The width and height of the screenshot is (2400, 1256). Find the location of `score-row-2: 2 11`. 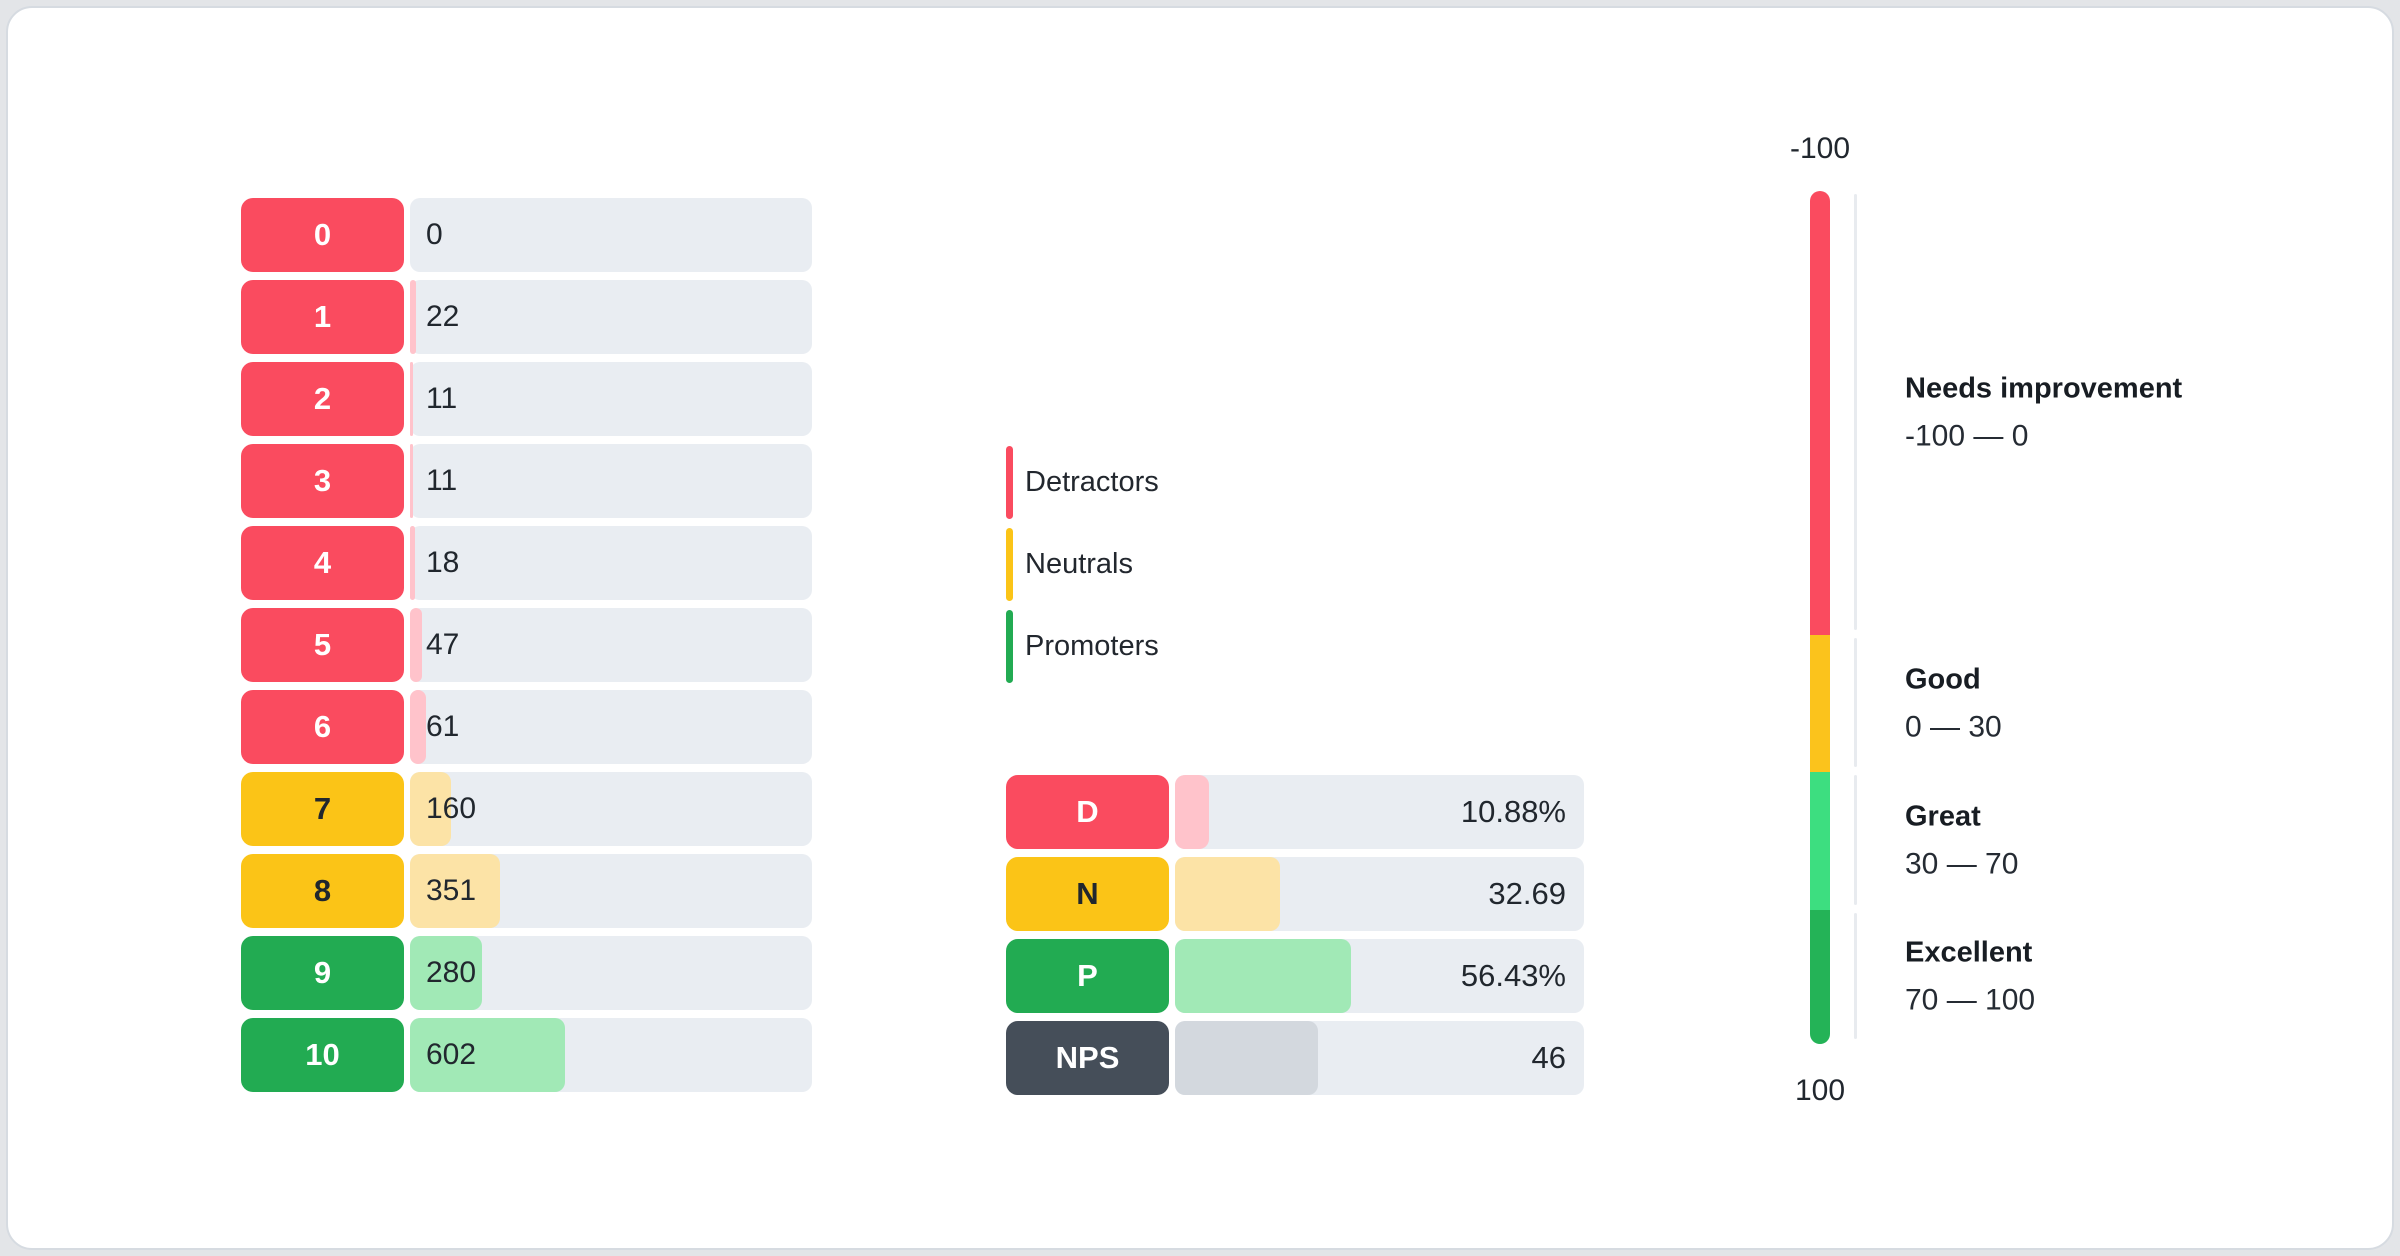

score-row-2: 2 11 is located at coordinates (526, 399).